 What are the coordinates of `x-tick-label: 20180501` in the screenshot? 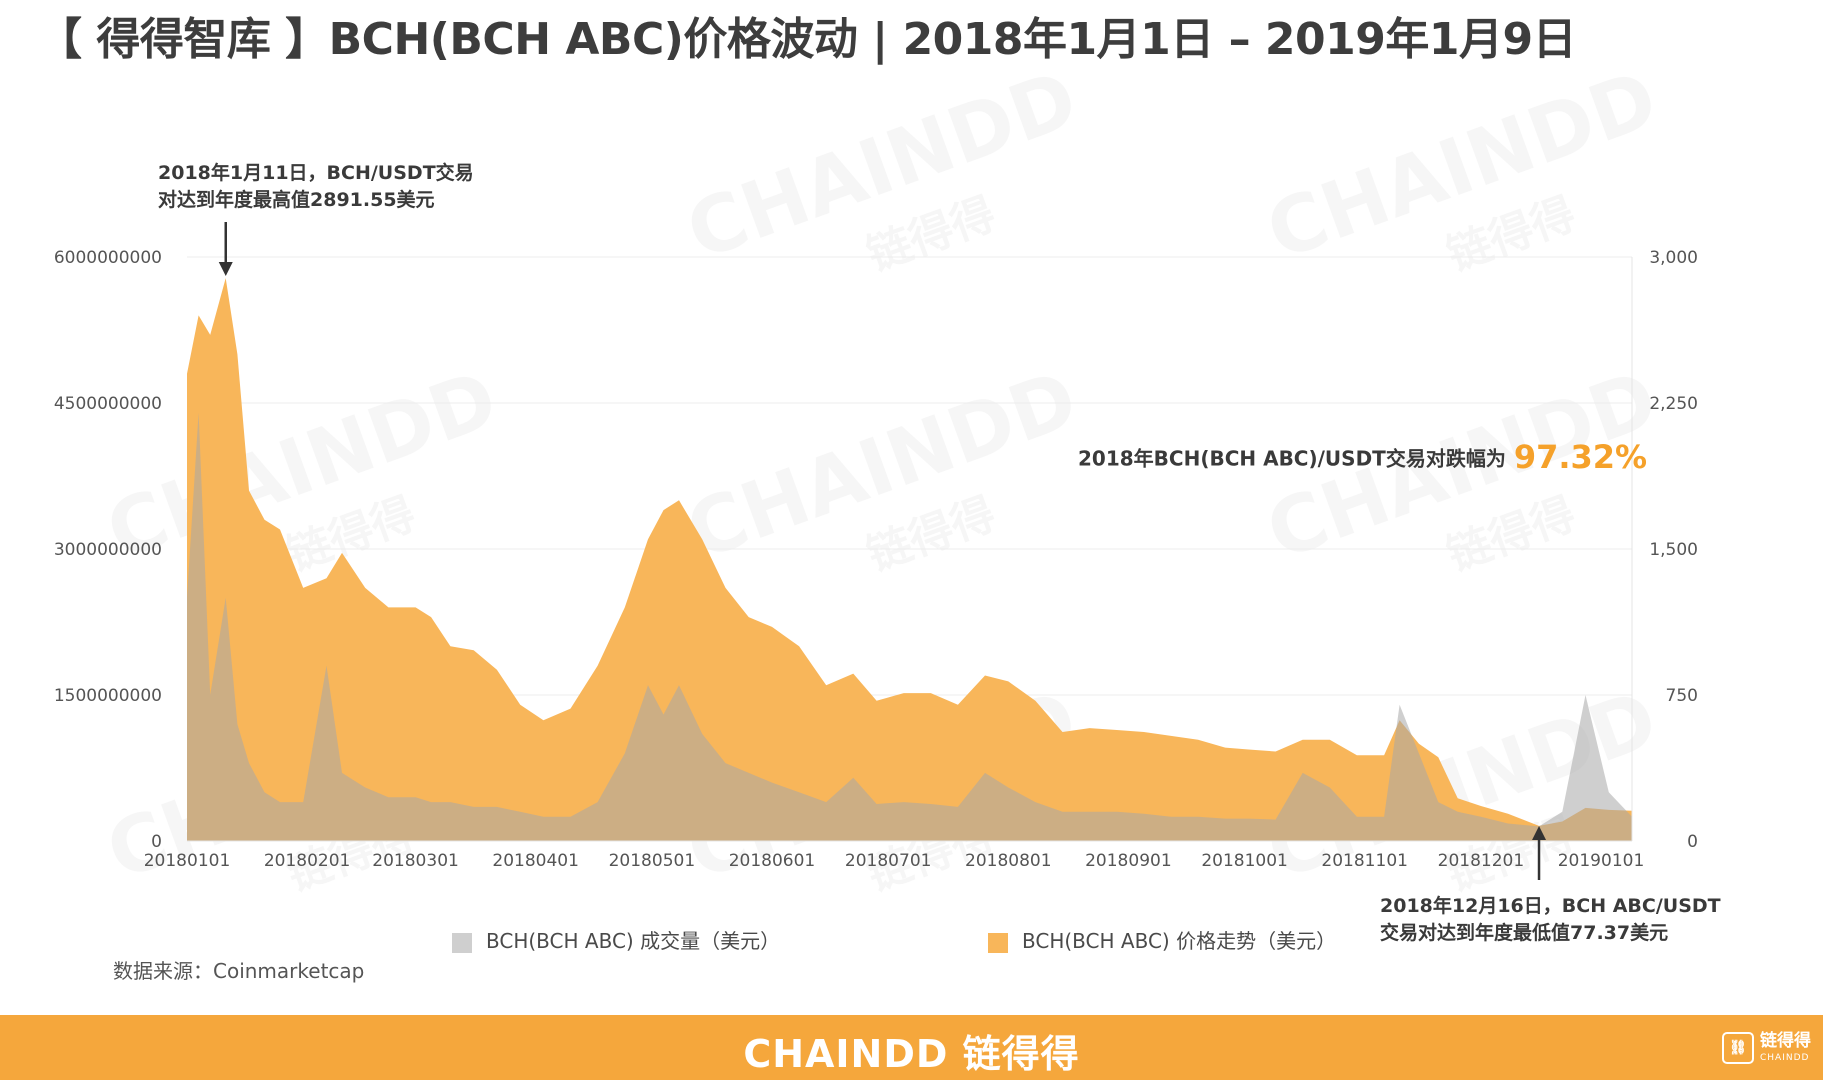 It's located at (652, 861).